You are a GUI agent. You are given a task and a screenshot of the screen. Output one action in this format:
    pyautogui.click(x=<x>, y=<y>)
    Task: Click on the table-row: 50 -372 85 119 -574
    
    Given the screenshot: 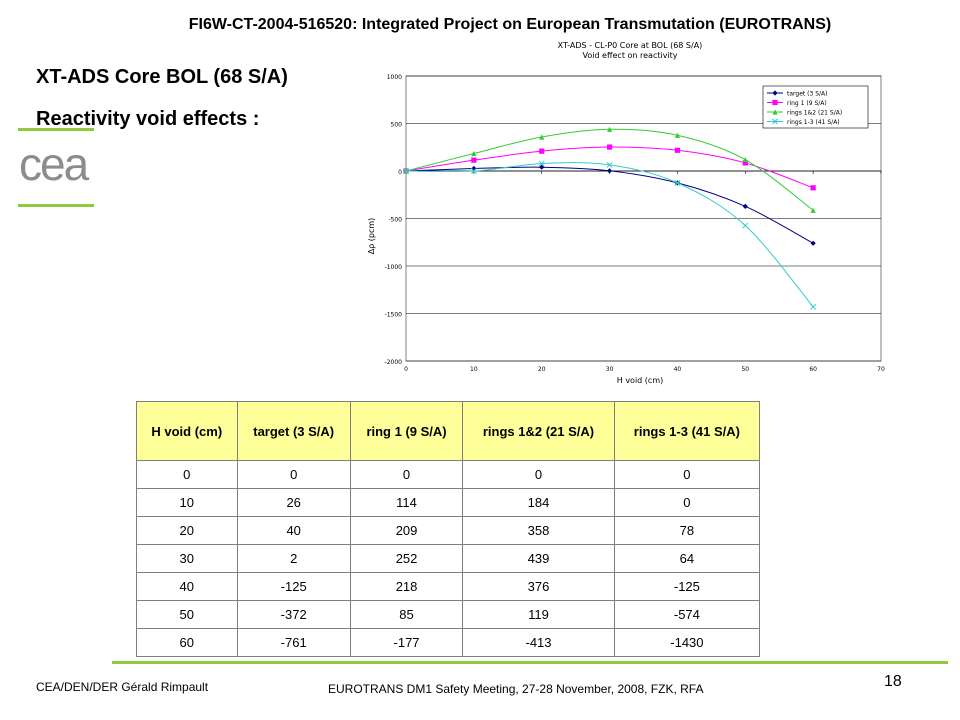 What is the action you would take?
    pyautogui.click(x=448, y=614)
    